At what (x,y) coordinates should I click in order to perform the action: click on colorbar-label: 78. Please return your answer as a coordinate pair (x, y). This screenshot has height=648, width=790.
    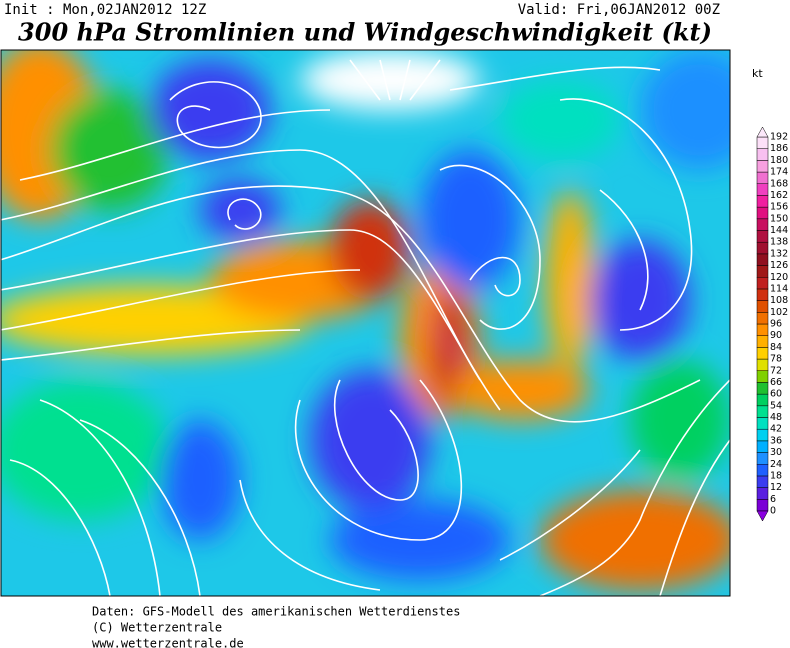
    Looking at the image, I should click on (776, 359).